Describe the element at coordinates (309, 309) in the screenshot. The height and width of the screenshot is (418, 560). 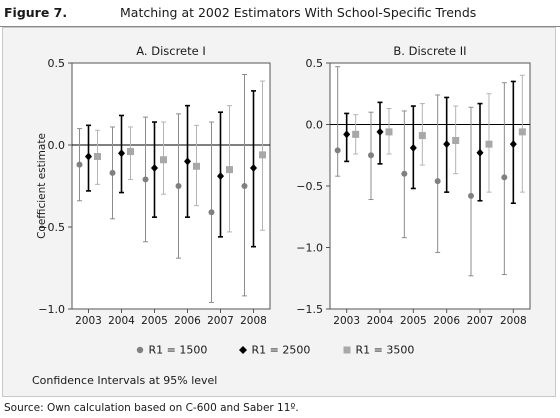
I see `y-tick-label: −1.5` at that location.